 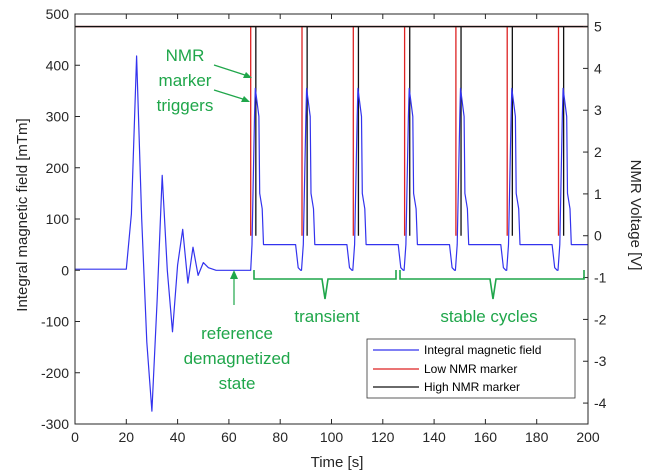 I want to click on x-tick-label-1: 20, so click(x=127, y=437).